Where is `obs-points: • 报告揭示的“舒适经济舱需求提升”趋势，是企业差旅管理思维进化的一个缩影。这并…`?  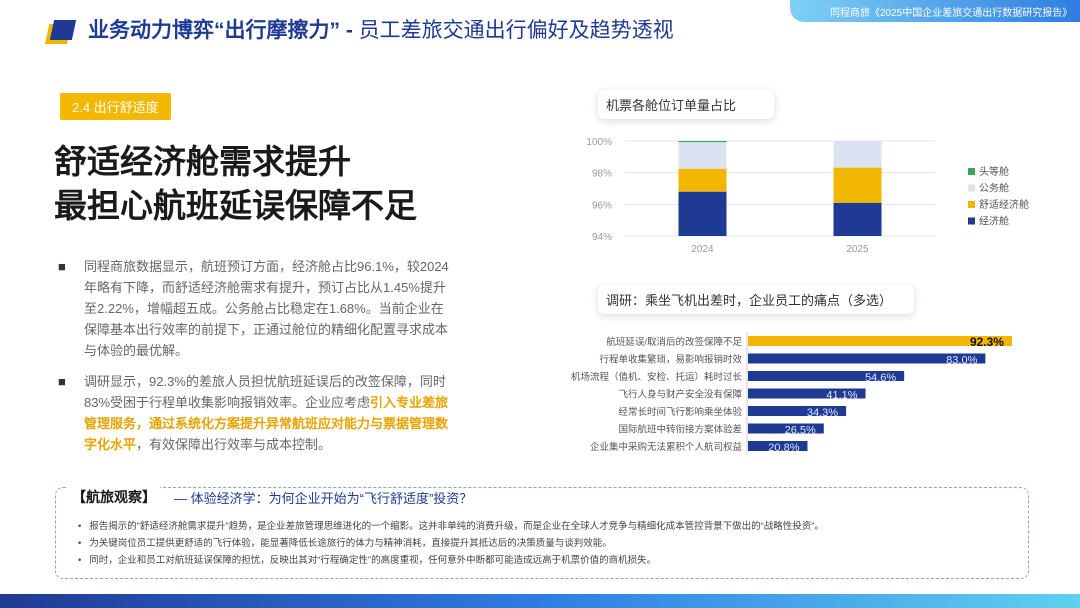
obs-points: • 报告揭示的“舒适经济舱需求提升”趋势，是企业差旅管理思维进化的一个缩影。这并… is located at coordinates (548, 543).